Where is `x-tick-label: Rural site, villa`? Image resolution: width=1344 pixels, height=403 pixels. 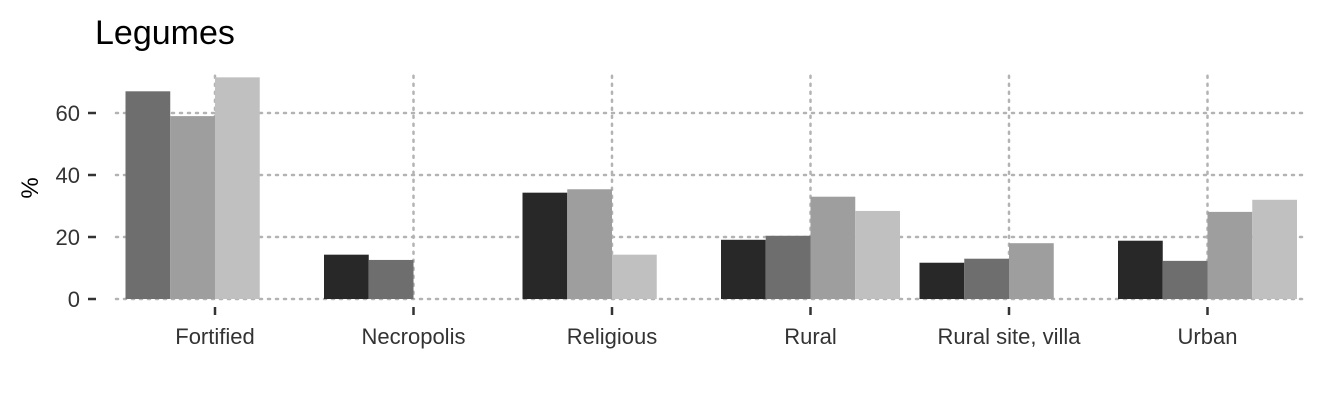
x-tick-label: Rural site, villa is located at coordinates (1009, 336).